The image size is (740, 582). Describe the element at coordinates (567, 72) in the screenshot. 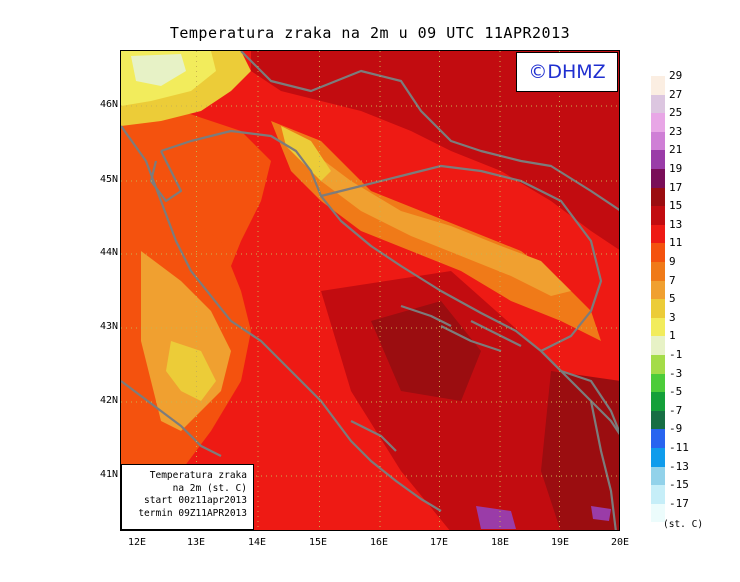

I see `dhmz-logo: ©DHMZ` at that location.